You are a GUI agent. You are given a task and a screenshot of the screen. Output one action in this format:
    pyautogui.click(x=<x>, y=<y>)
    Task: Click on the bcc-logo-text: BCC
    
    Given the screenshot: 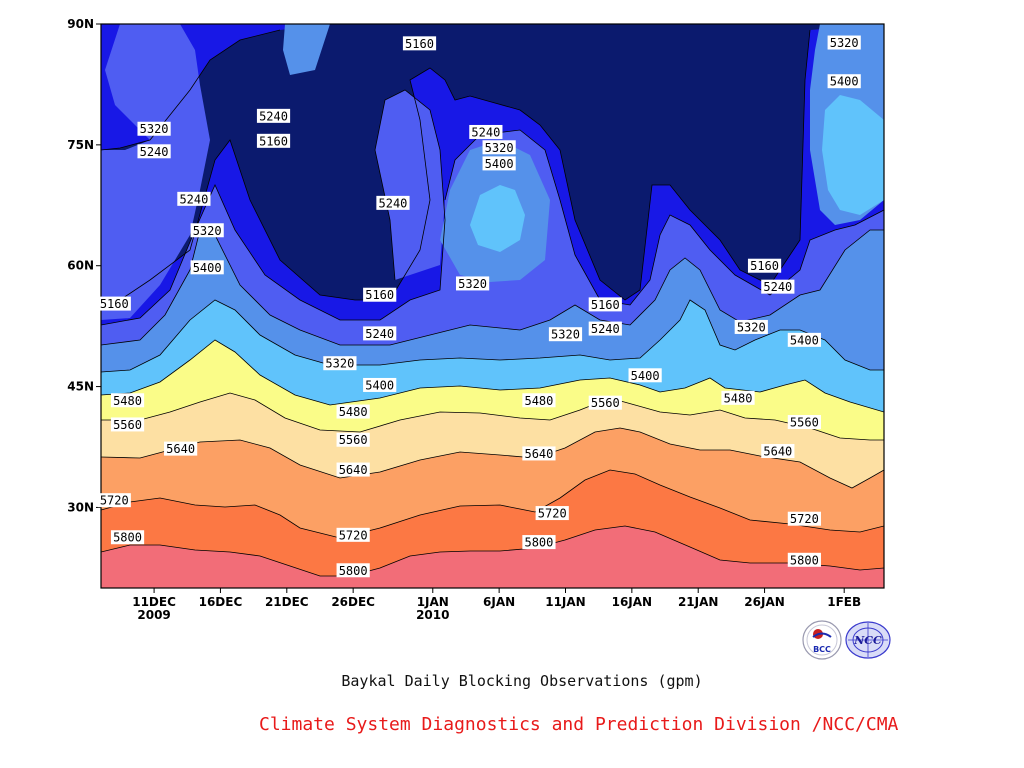 What is the action you would take?
    pyautogui.click(x=822, y=649)
    